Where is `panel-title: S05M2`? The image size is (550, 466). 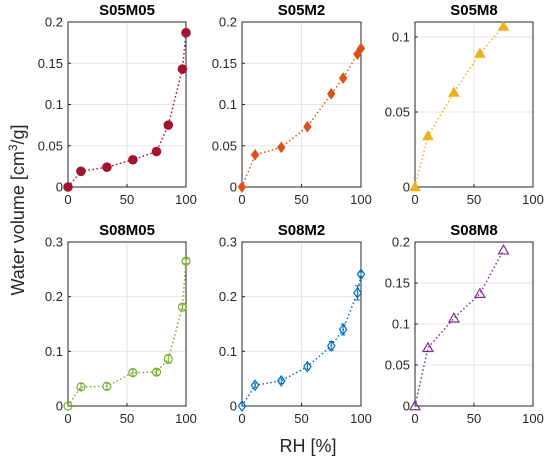 panel-title: S05M2 is located at coordinates (302, 10).